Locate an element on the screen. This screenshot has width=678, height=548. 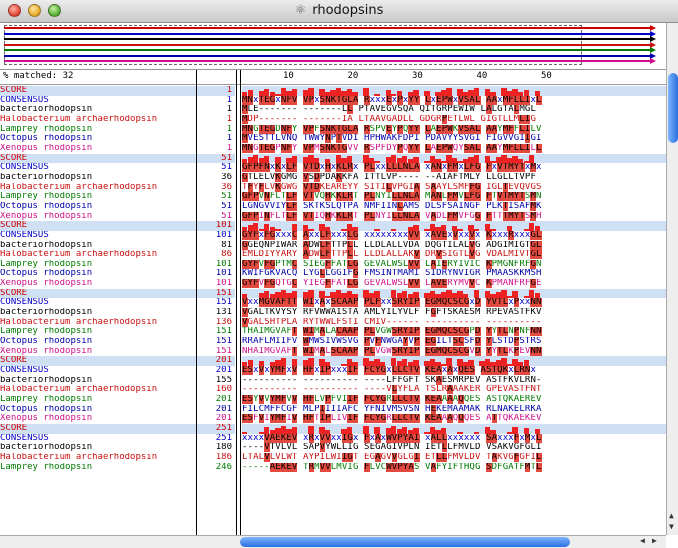
horizontal-scrollbar: ◀ ▶ is located at coordinates (333, 541).